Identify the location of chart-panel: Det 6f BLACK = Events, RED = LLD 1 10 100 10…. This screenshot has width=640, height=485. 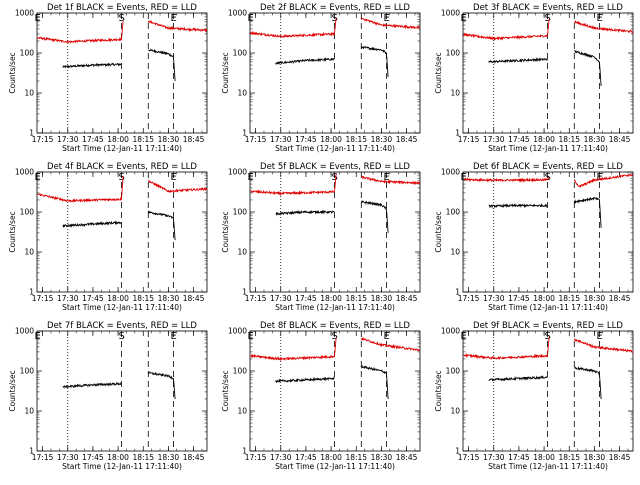
(534, 237).